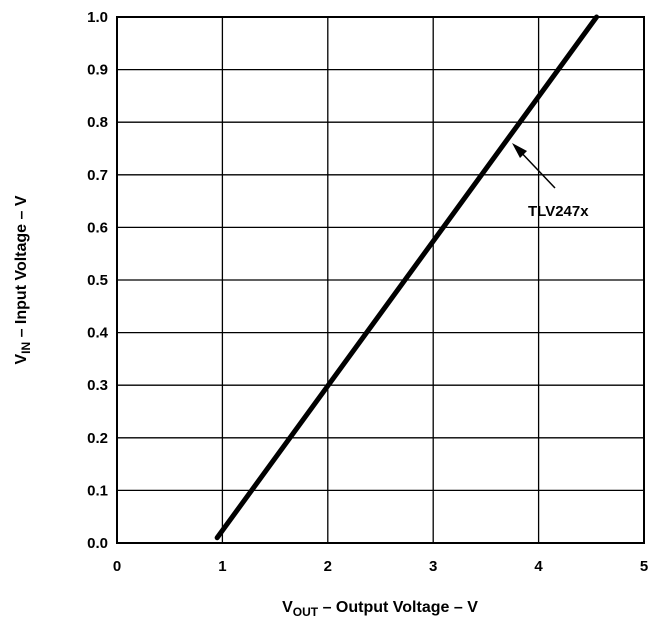  I want to click on x-axis-label-sub: OUT, so click(306, 612).